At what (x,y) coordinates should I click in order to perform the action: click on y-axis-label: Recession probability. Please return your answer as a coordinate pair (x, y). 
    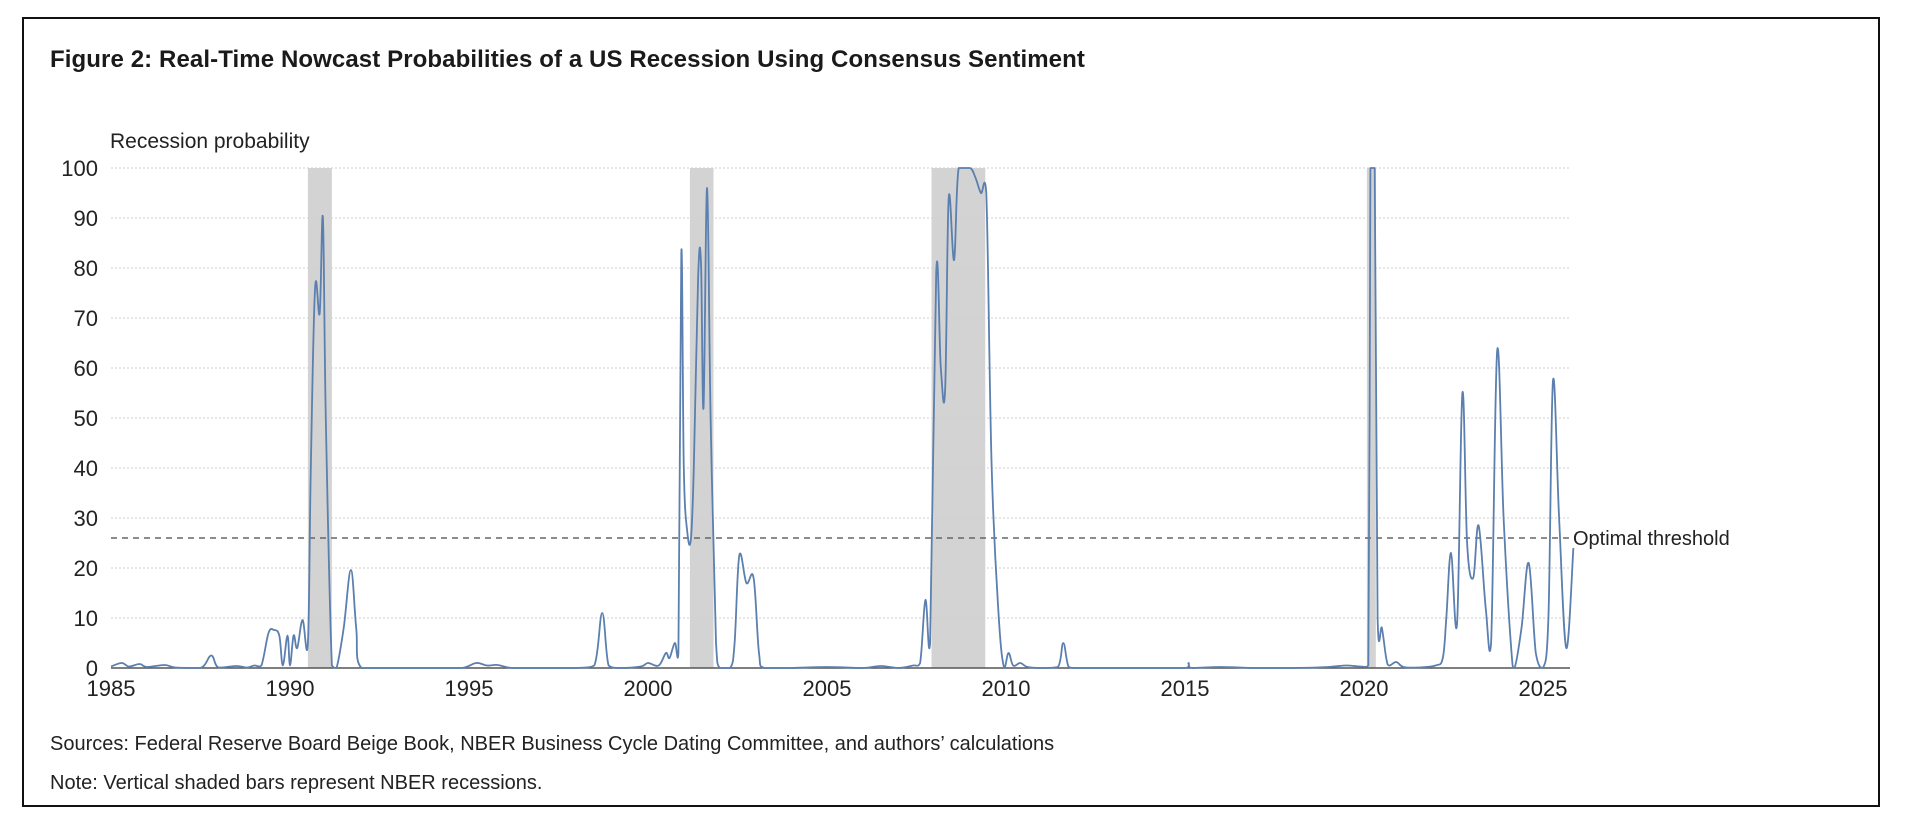
    Looking at the image, I should click on (210, 141).